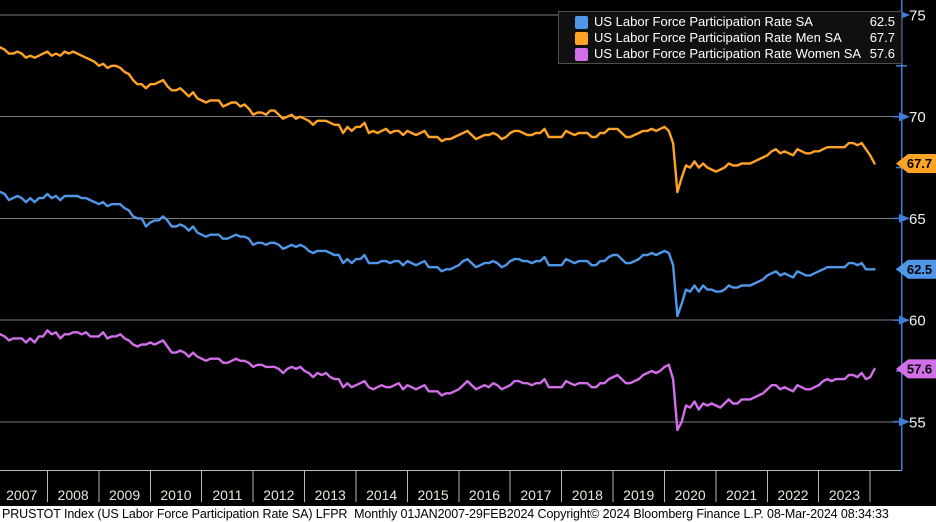 The width and height of the screenshot is (936, 522). What do you see at coordinates (330, 495) in the screenshot?
I see `x-axis-year-label-2013: 2013` at bounding box center [330, 495].